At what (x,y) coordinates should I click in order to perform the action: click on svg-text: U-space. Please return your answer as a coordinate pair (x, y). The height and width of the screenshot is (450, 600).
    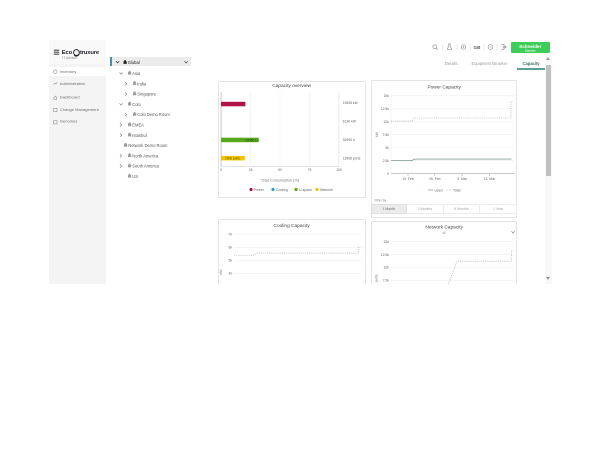
    Looking at the image, I should click on (305, 190).